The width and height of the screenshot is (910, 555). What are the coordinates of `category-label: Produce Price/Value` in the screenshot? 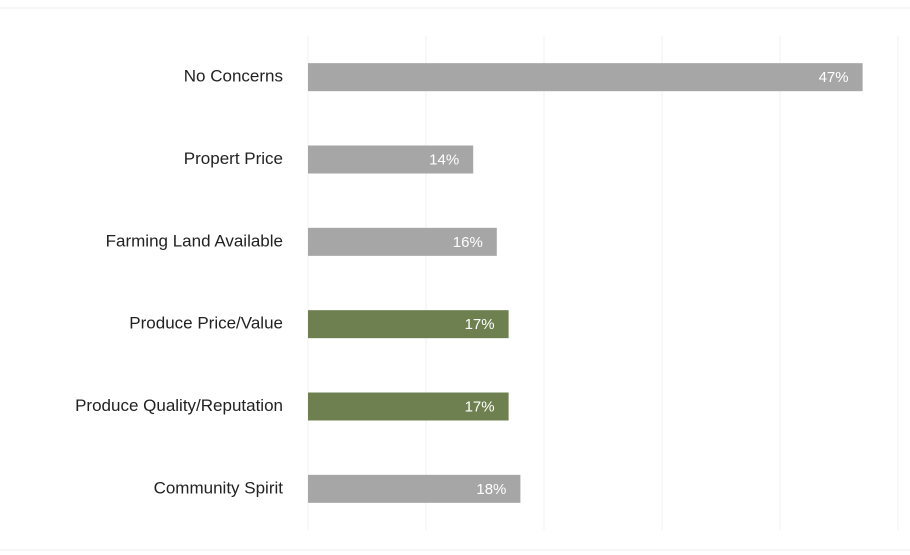 It's located at (206, 323).